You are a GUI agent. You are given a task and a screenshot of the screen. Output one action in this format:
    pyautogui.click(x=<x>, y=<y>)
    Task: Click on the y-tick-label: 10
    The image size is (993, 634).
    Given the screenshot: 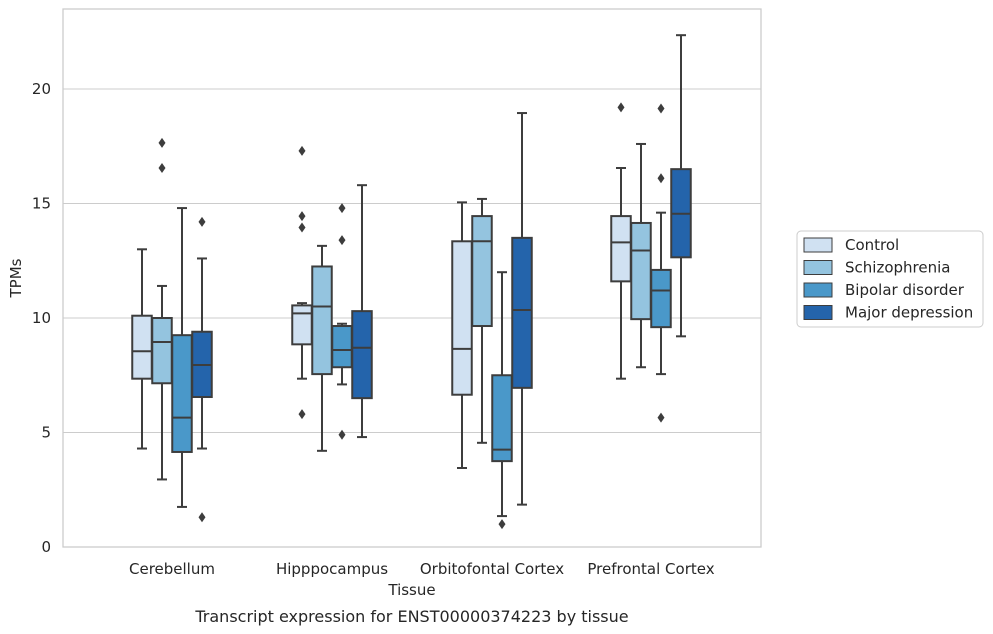 What is the action you would take?
    pyautogui.click(x=41, y=318)
    